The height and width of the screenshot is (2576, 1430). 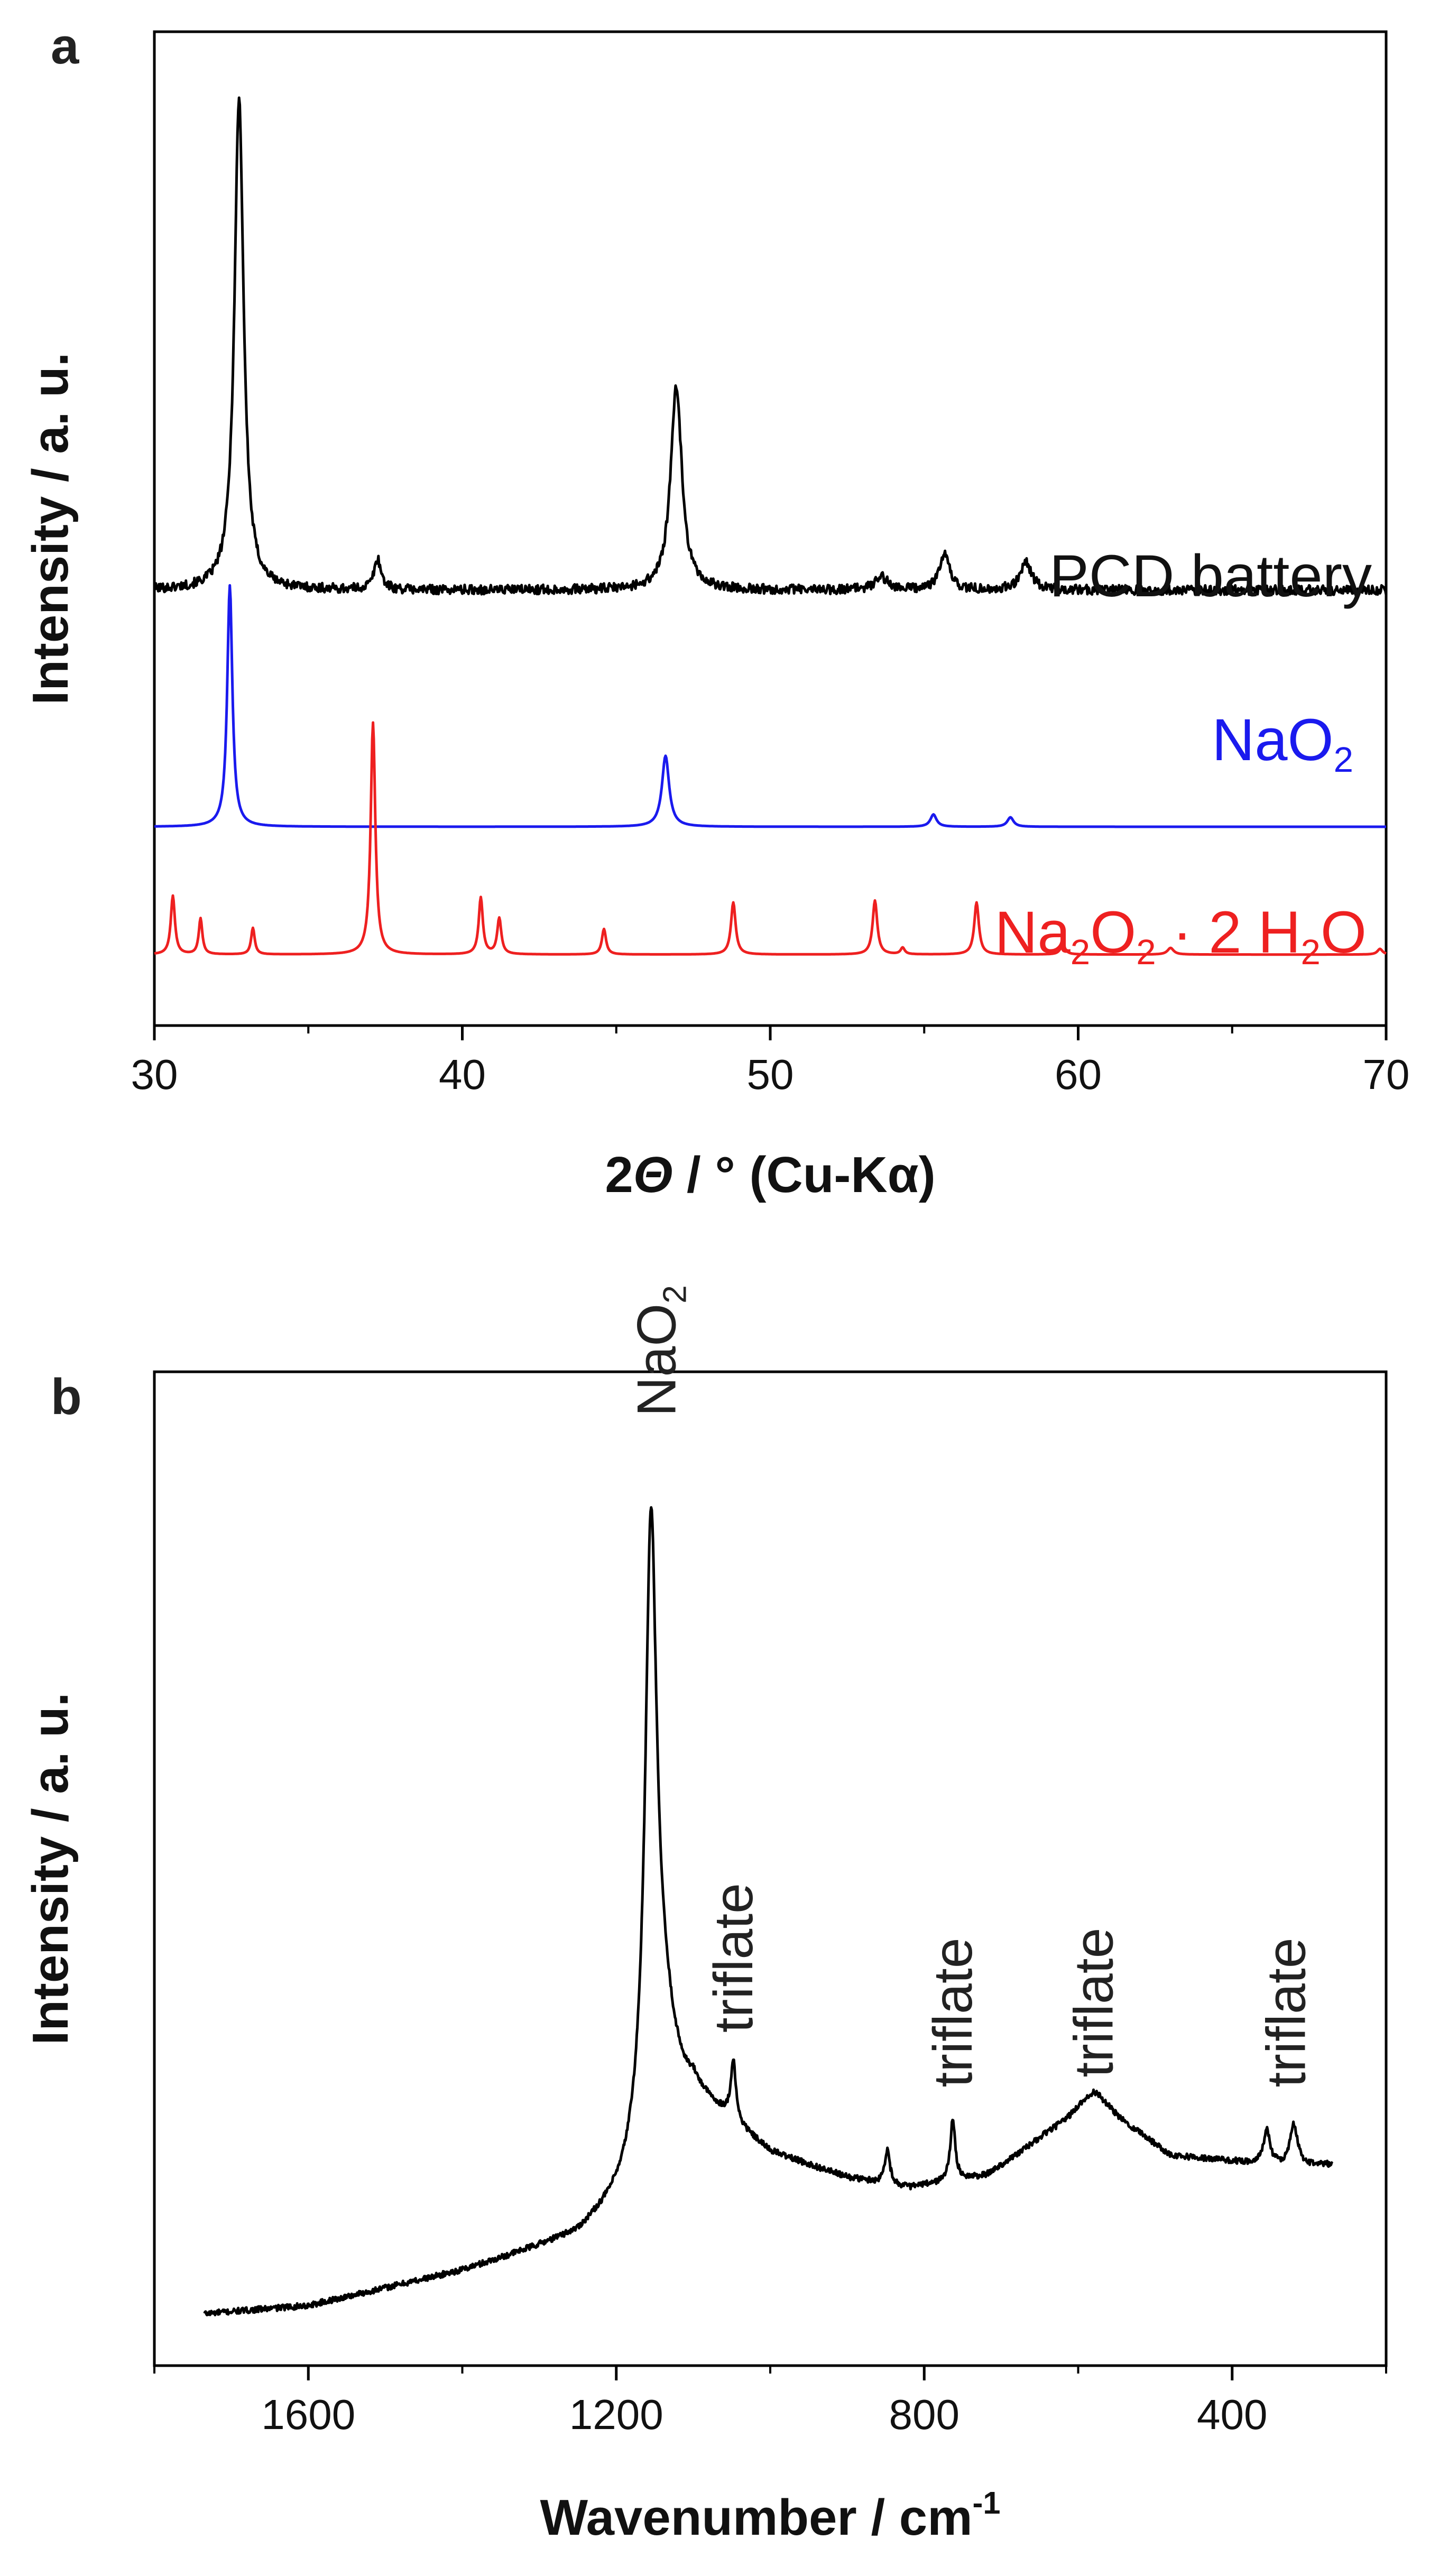 I want to click on peak-annotation: NaO2, so click(x=660, y=1351).